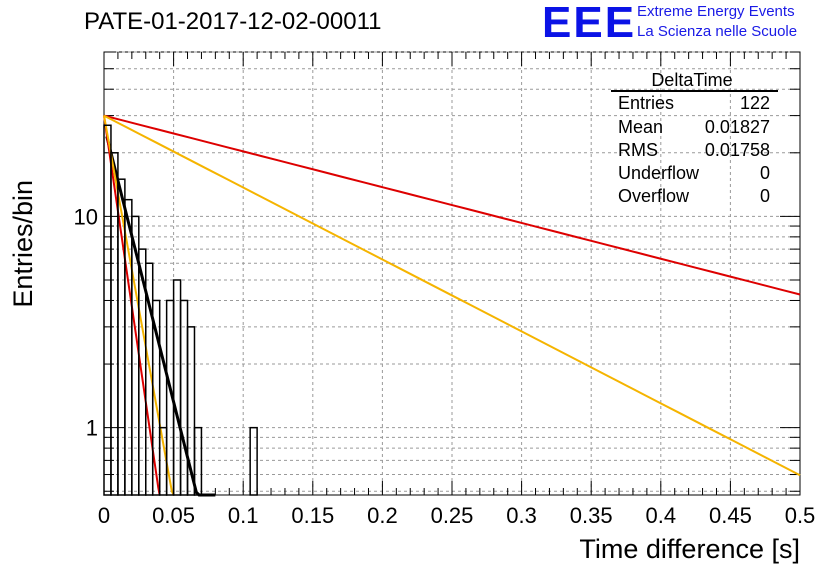 The height and width of the screenshot is (572, 836). What do you see at coordinates (23, 244) in the screenshot?
I see `y-axis-title: Entries/bin` at bounding box center [23, 244].